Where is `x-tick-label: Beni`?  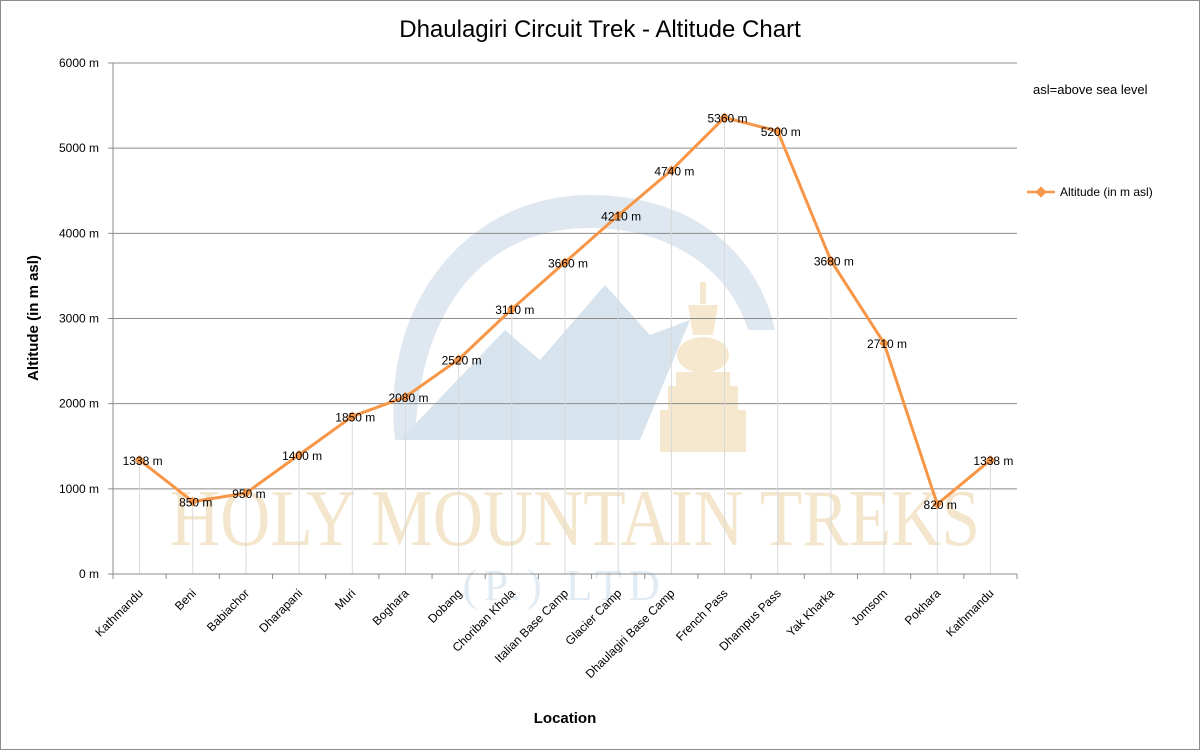 x-tick-label: Beni is located at coordinates (185, 599).